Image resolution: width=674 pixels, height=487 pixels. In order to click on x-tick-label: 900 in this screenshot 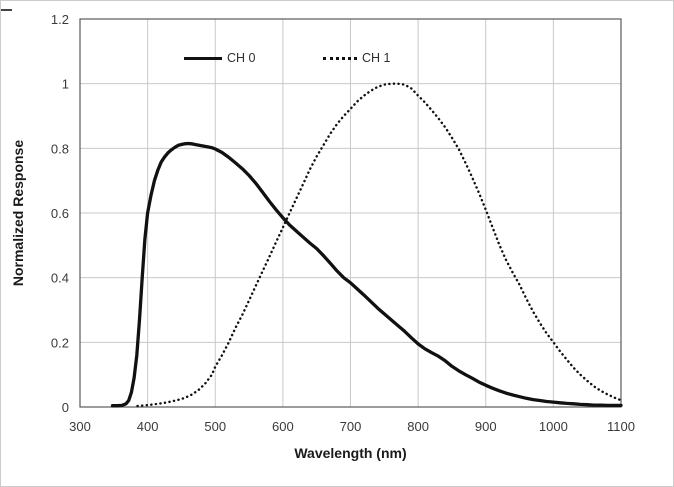, I will do `click(486, 426)`.